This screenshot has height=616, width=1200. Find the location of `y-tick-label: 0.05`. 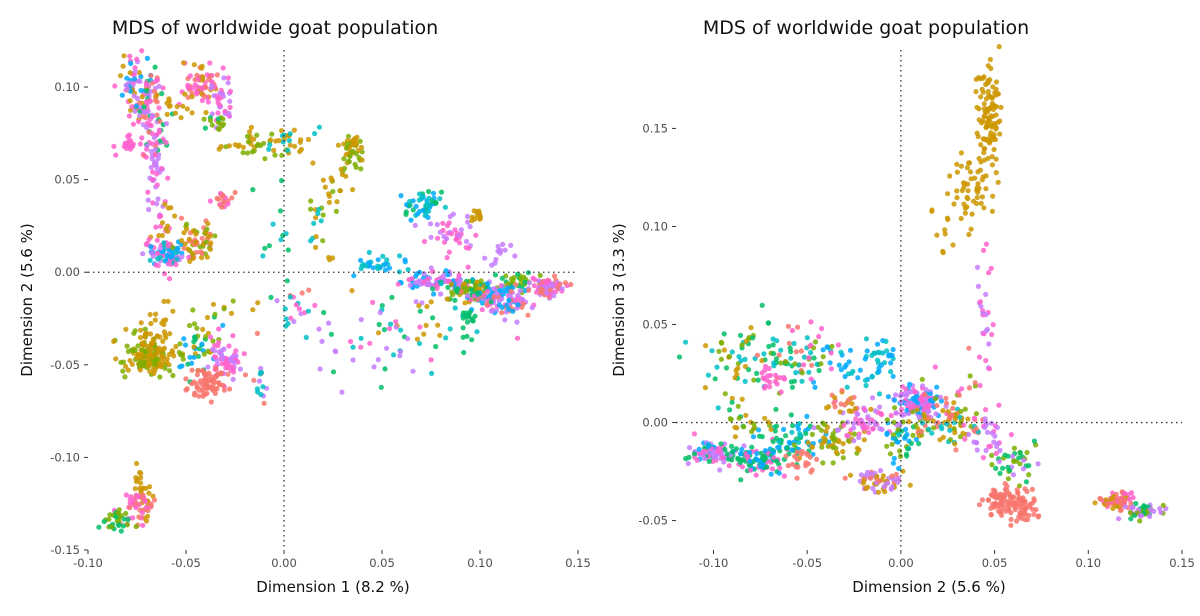

y-tick-label: 0.05 is located at coordinates (67, 180).